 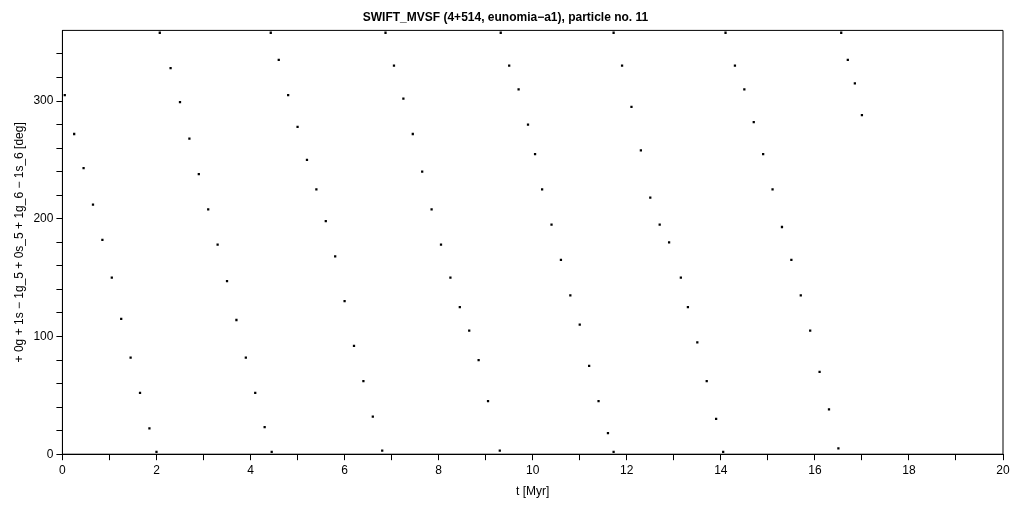 I want to click on x-tick-label: 8, so click(x=439, y=469).